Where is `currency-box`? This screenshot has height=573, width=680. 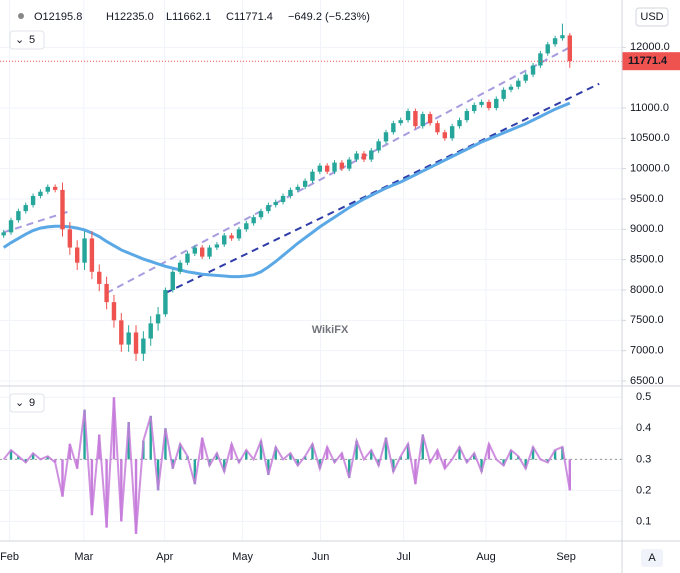
currency-box is located at coordinates (652, 17).